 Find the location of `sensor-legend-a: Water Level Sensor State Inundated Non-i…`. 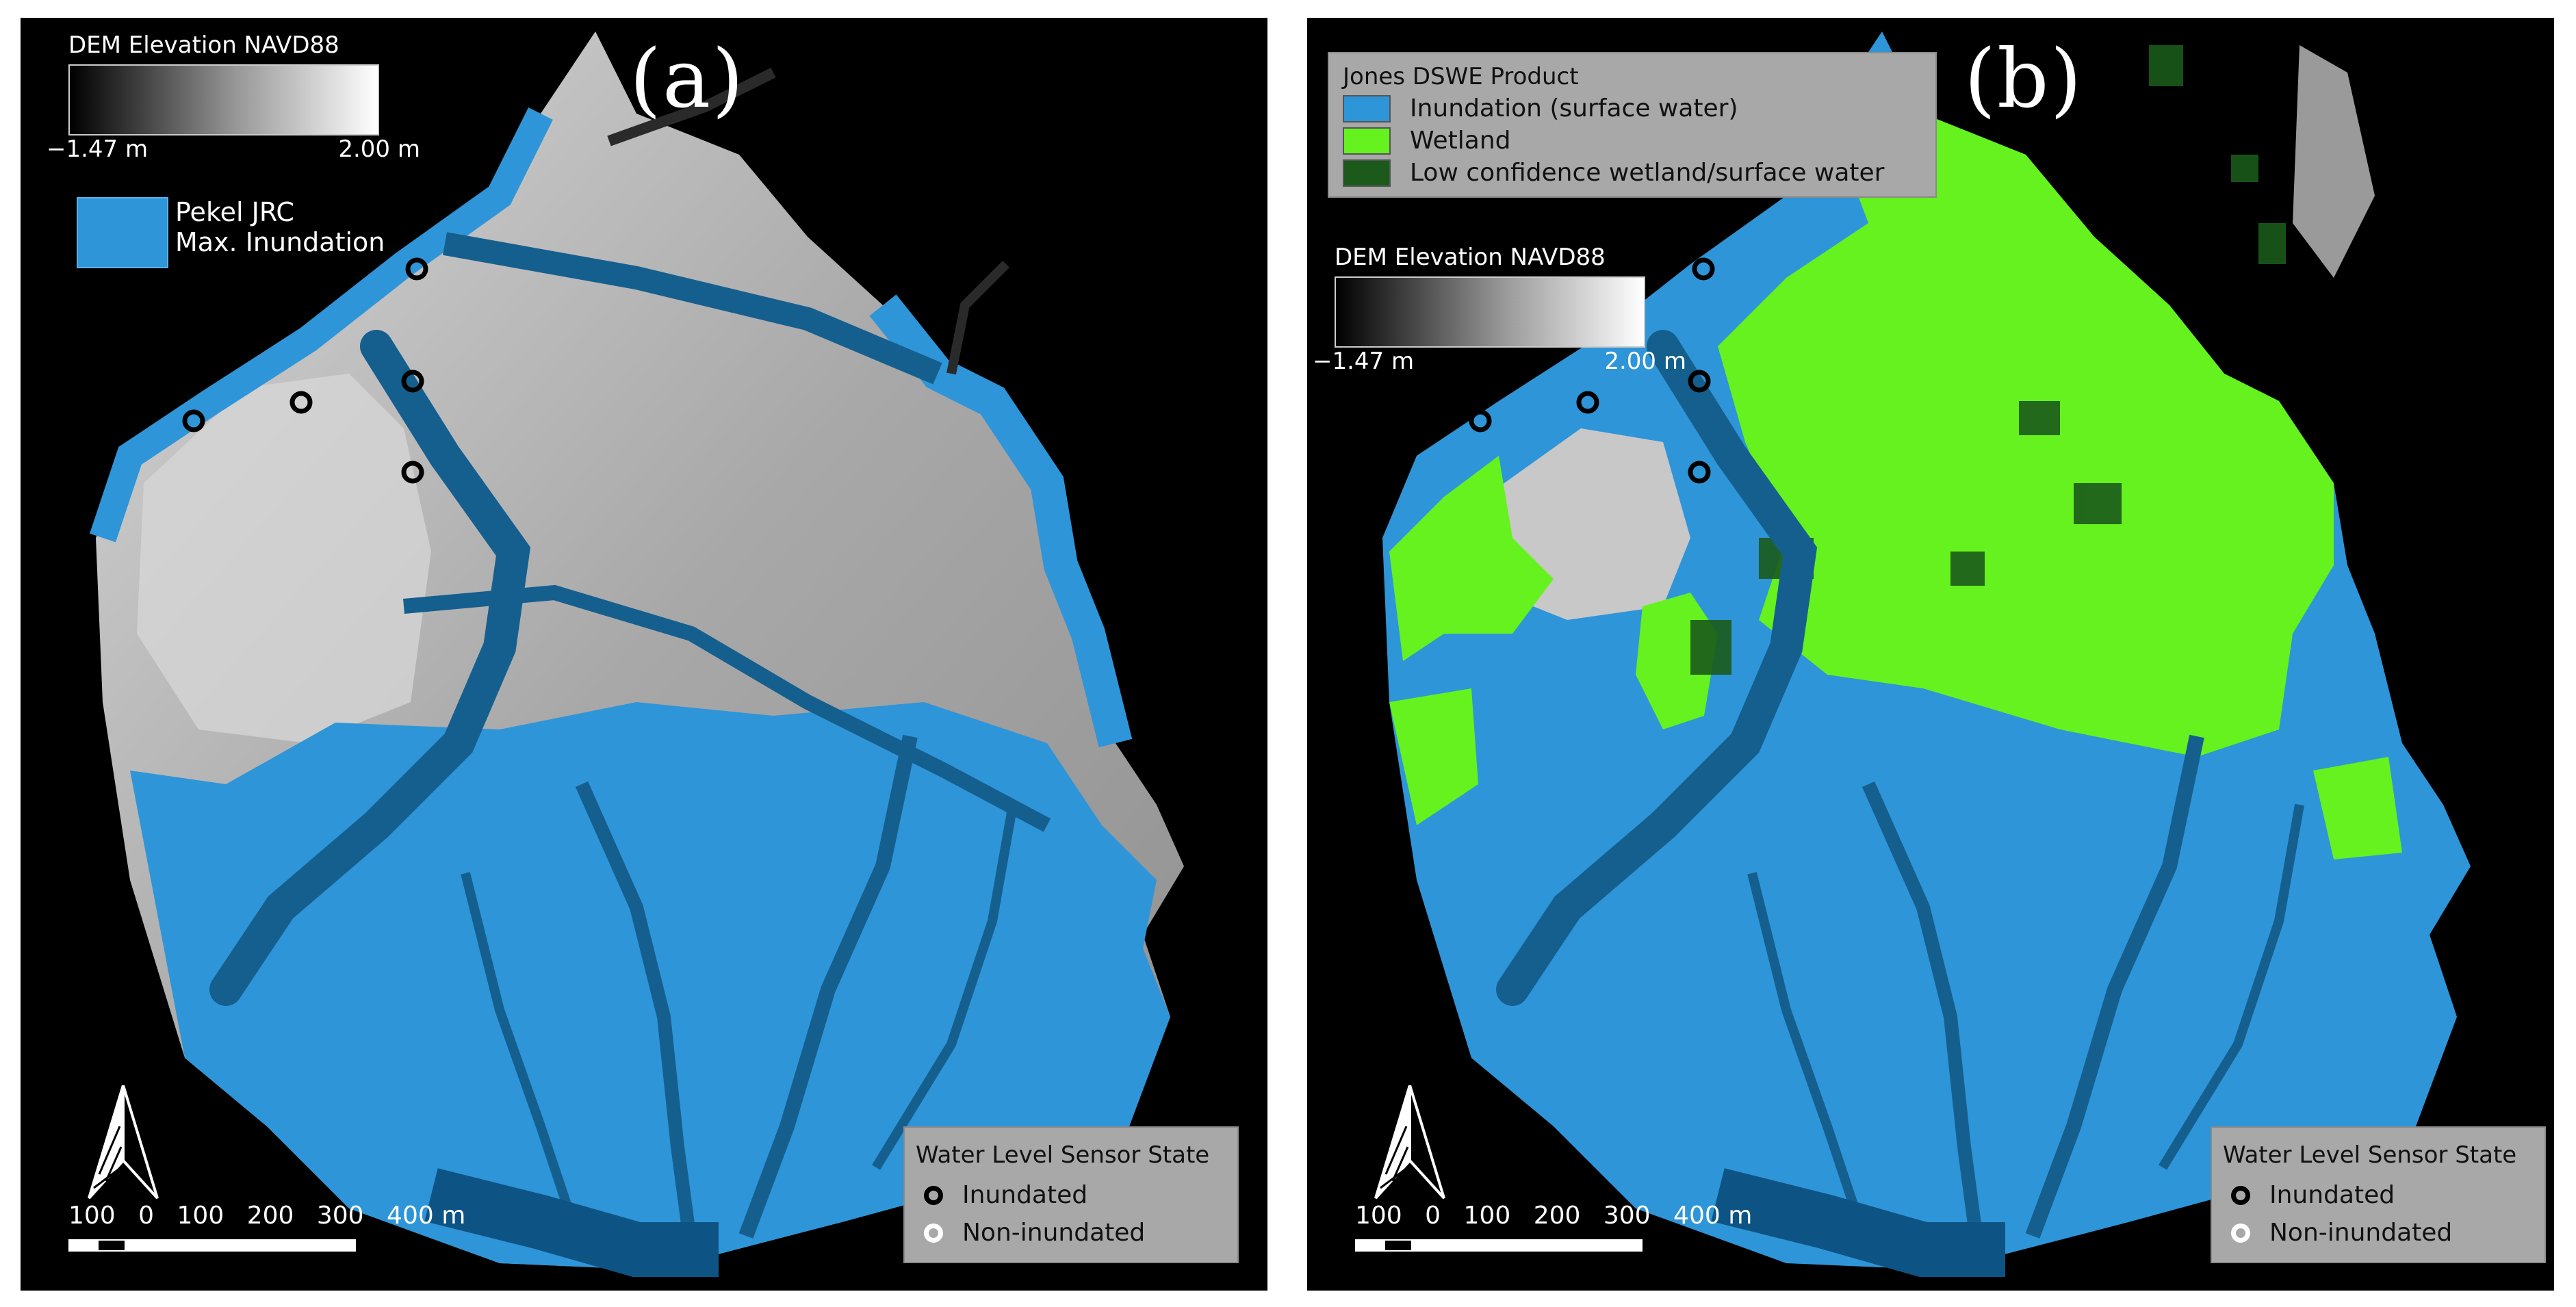

sensor-legend-a: Water Level Sensor State Inundated Non-i… is located at coordinates (1071, 1194).